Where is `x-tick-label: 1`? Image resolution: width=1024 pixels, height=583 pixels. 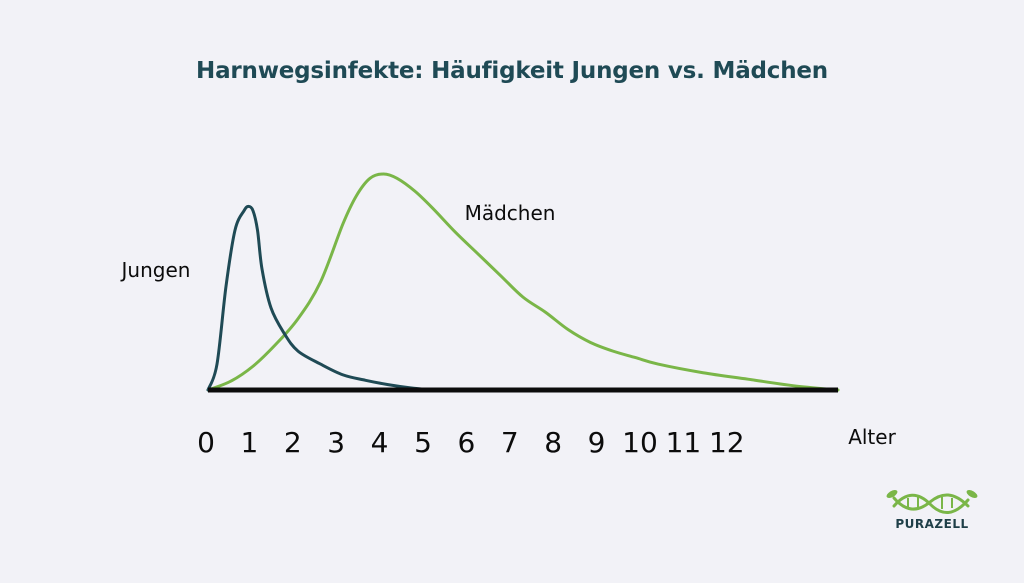 x-tick-label: 1 is located at coordinates (249, 442).